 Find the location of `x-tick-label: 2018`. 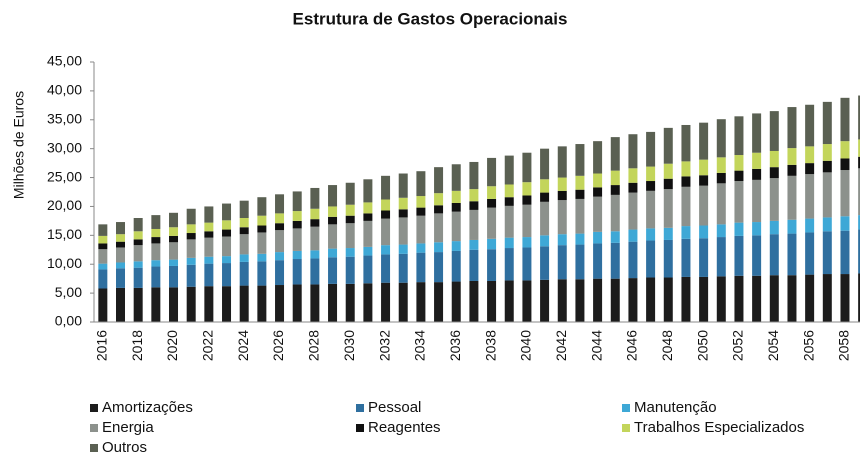

x-tick-label: 2018 is located at coordinates (137, 345).